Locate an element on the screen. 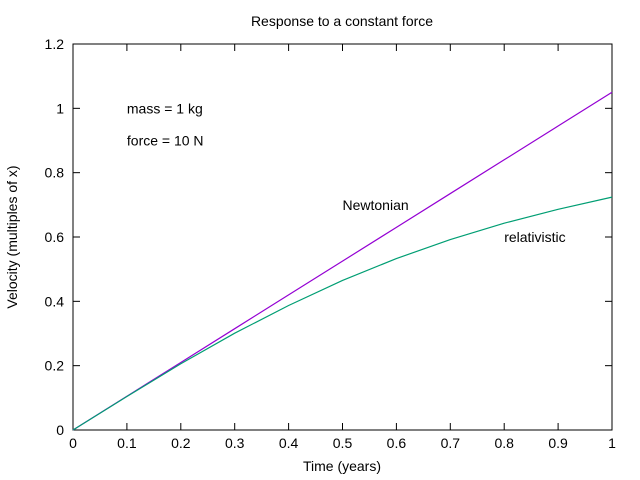  x-tick-label: 0.5 is located at coordinates (343, 443).